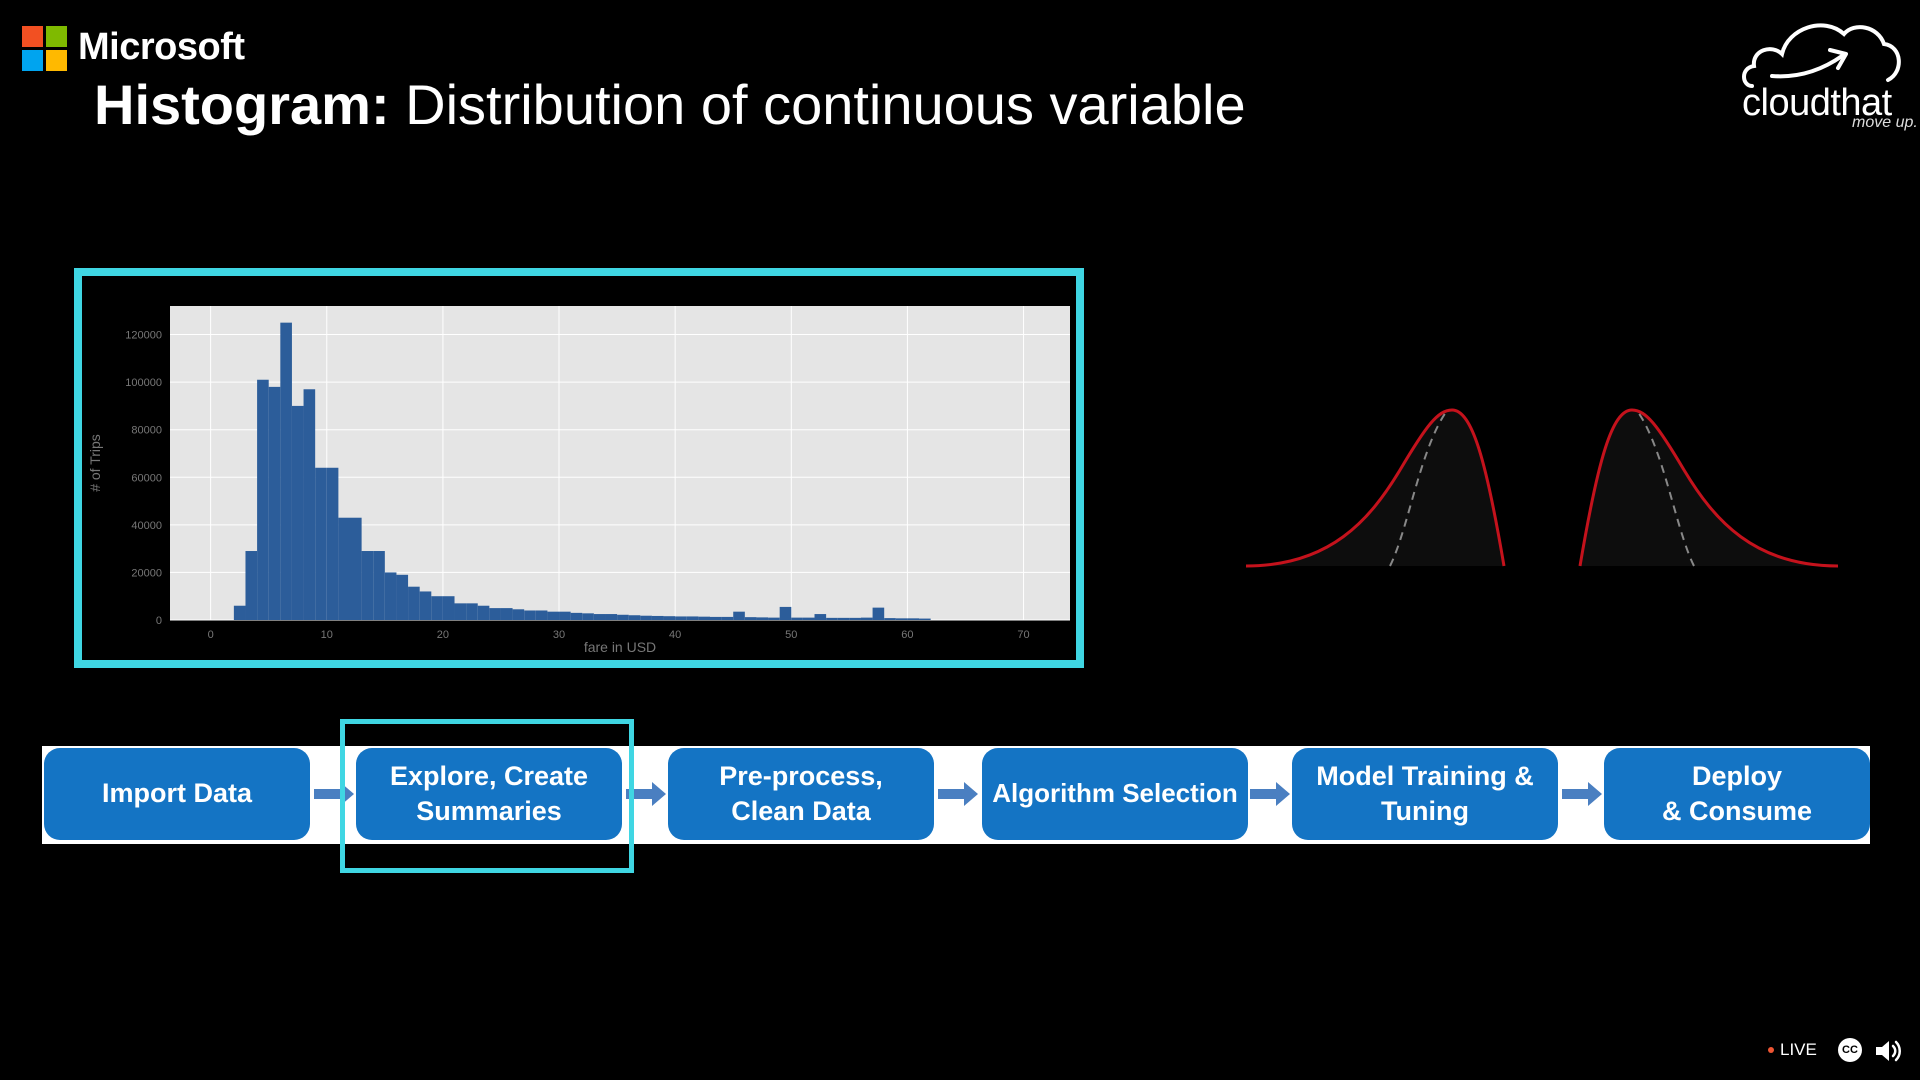 The width and height of the screenshot is (1920, 1080). What do you see at coordinates (817, 104) in the screenshot?
I see `slide-title-rest: Distribution of continuous variable` at bounding box center [817, 104].